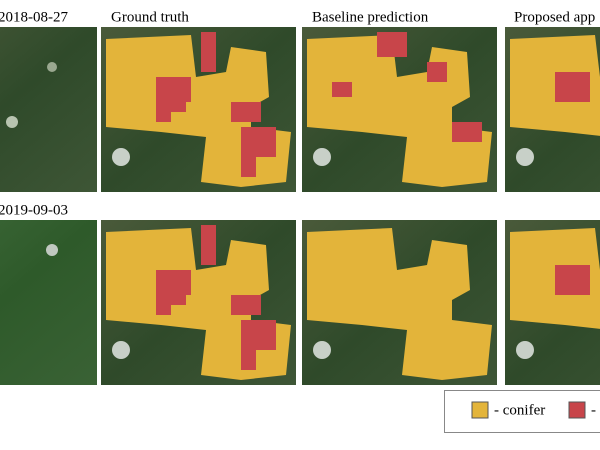 Image resolution: width=600 pixels, height=450 pixels. I want to click on column-title: Proposed app, so click(554, 17).